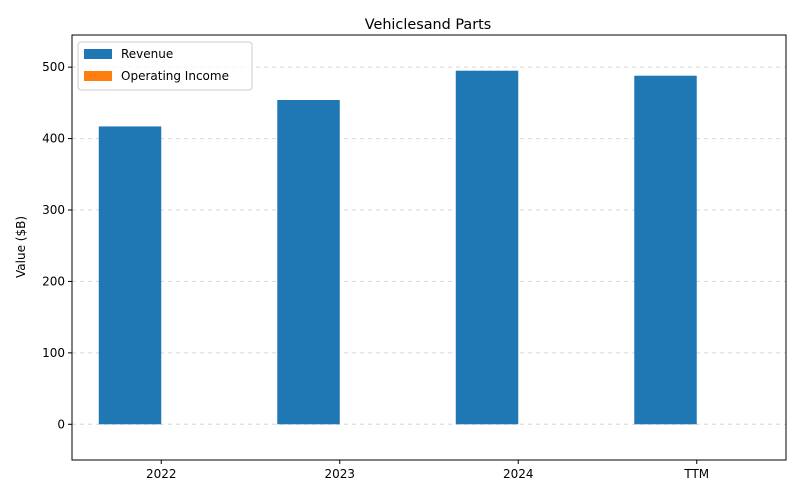 This screenshot has height=500, width=800. What do you see at coordinates (98, 76) in the screenshot?
I see `legend-swatch-operating-income` at bounding box center [98, 76].